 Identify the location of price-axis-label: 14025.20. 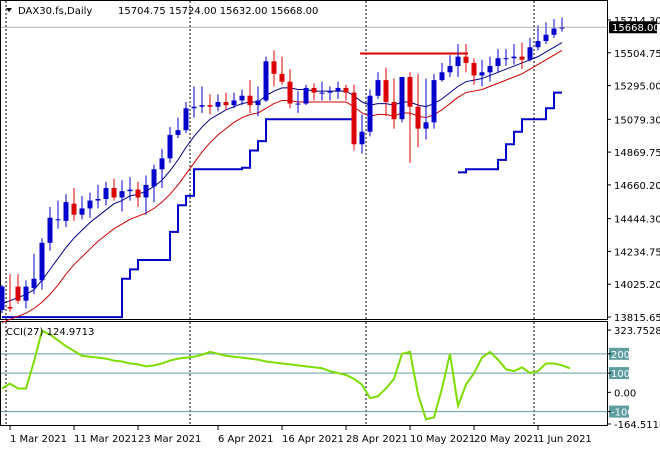
(637, 285).